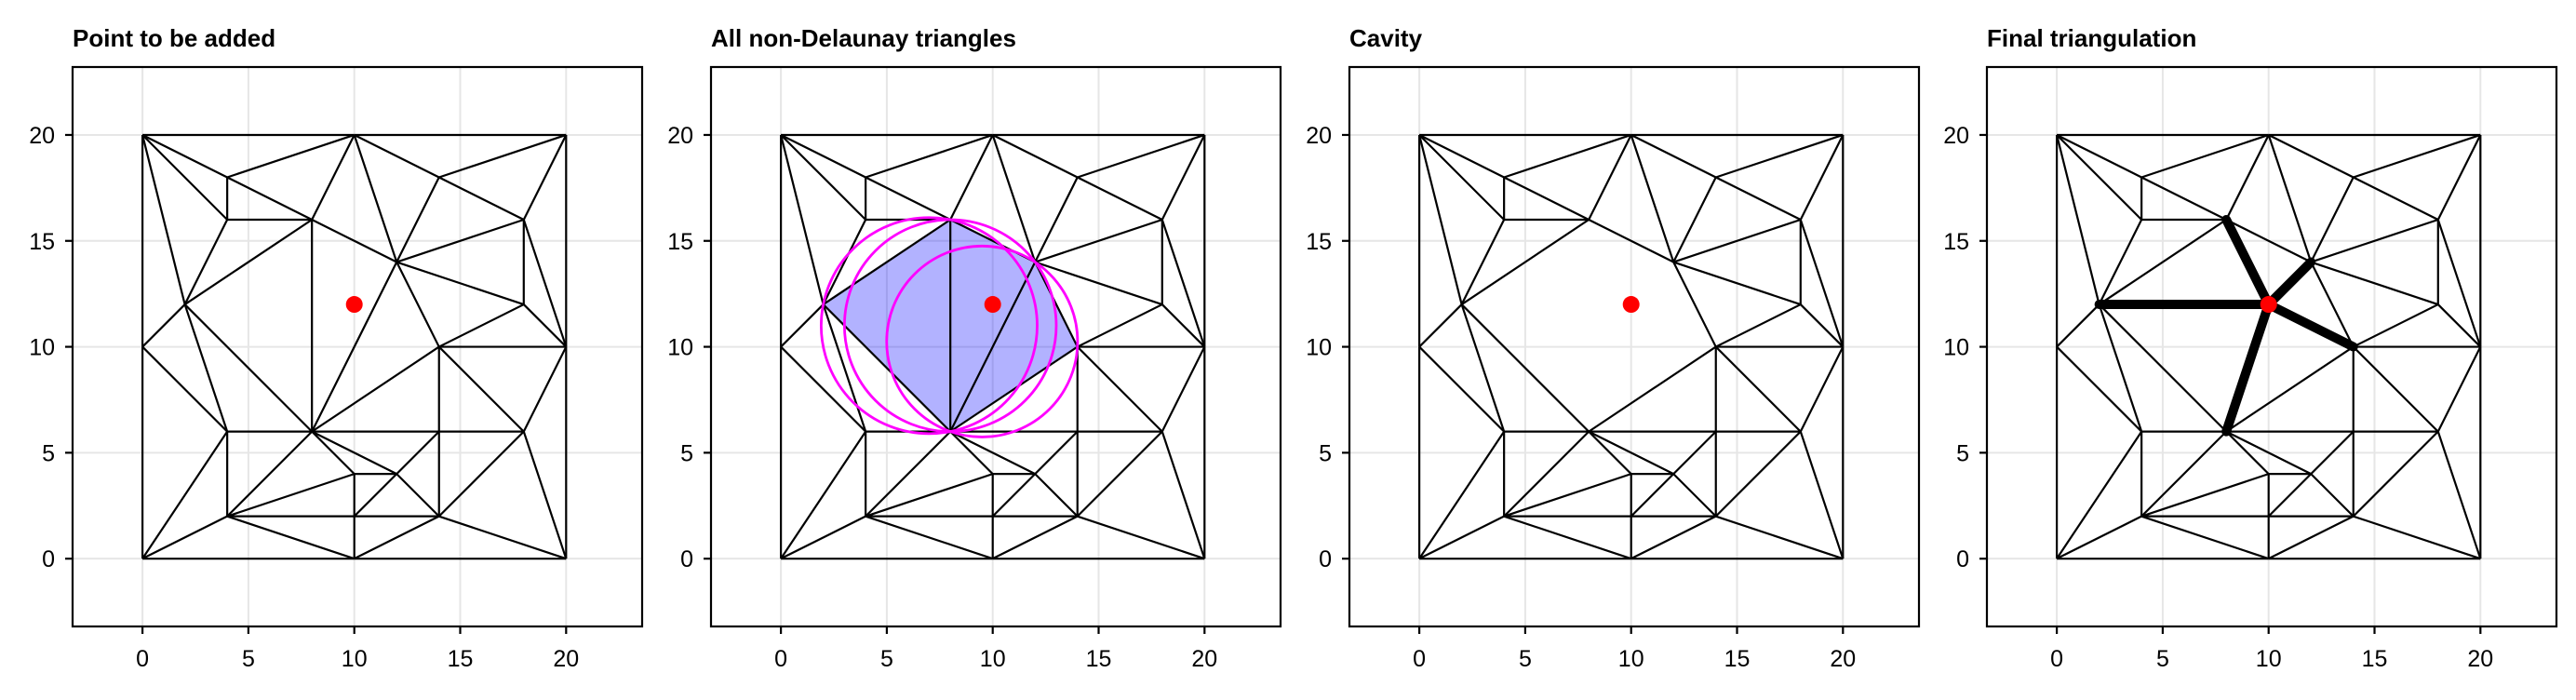 This screenshot has height=700, width=2576. Describe the element at coordinates (2091, 38) in the screenshot. I see `panel-title-final-triangulation: Final triangulation` at that location.